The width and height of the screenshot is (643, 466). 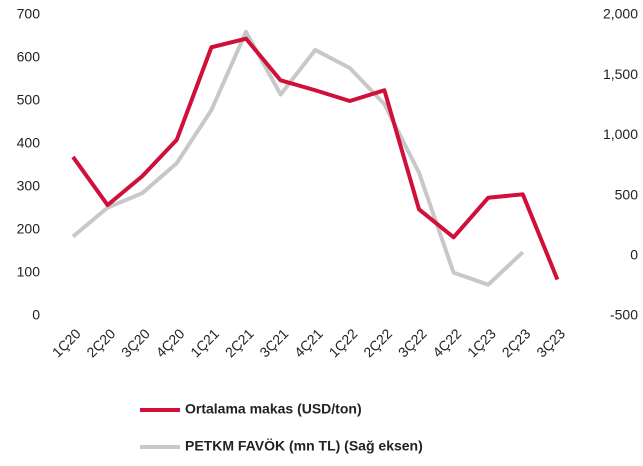 What do you see at coordinates (377, 342) in the screenshot?
I see `x-tick-label: 2Ç22` at bounding box center [377, 342].